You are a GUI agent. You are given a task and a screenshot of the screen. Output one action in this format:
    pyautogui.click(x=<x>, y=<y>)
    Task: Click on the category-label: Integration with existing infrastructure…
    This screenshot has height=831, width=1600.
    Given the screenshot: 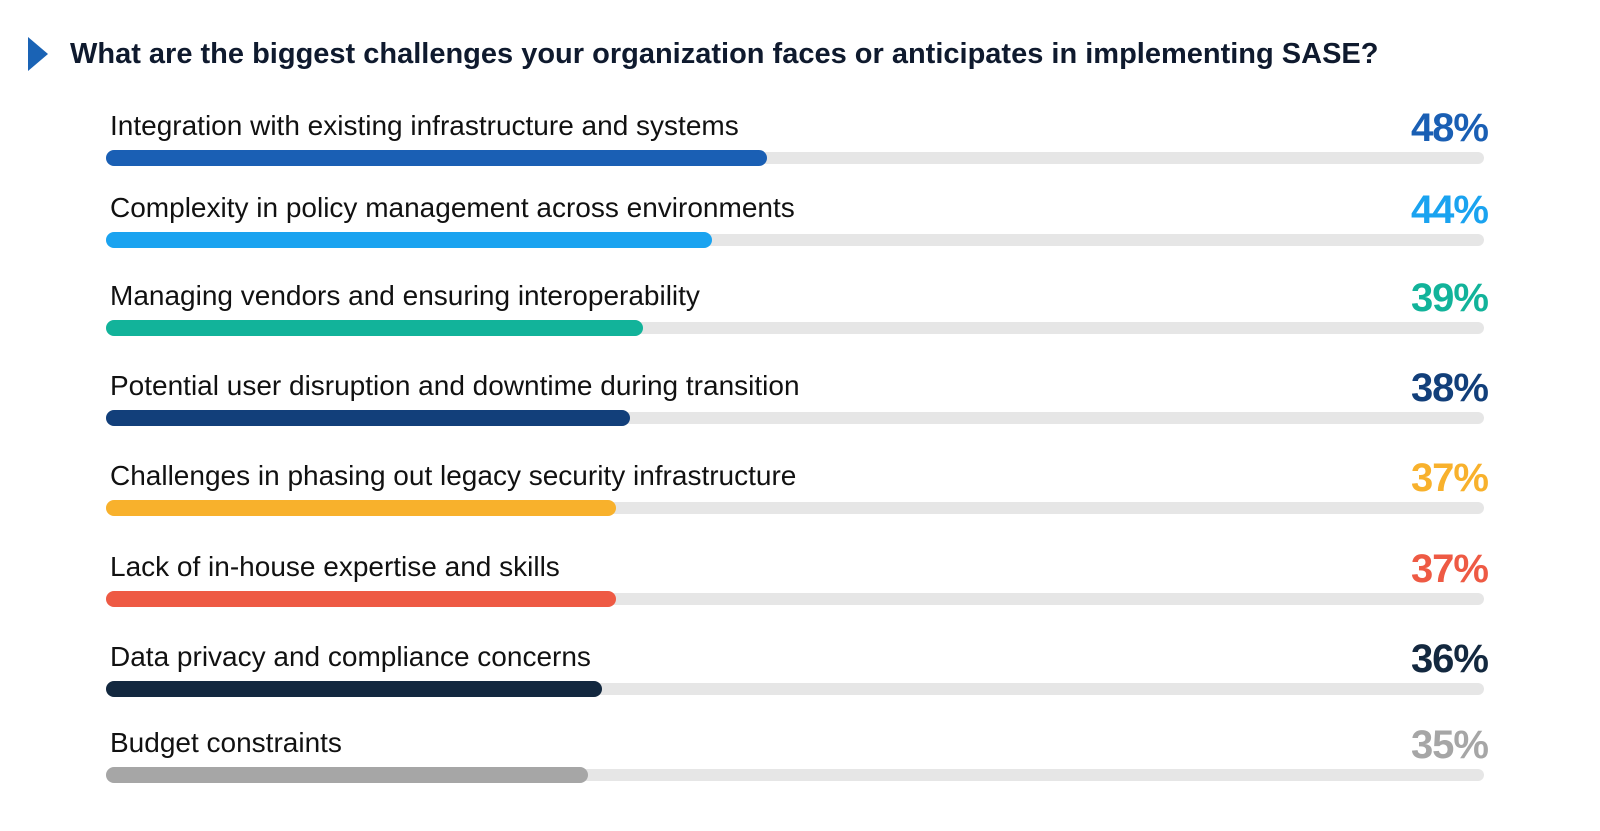 What is the action you would take?
    pyautogui.click(x=424, y=125)
    